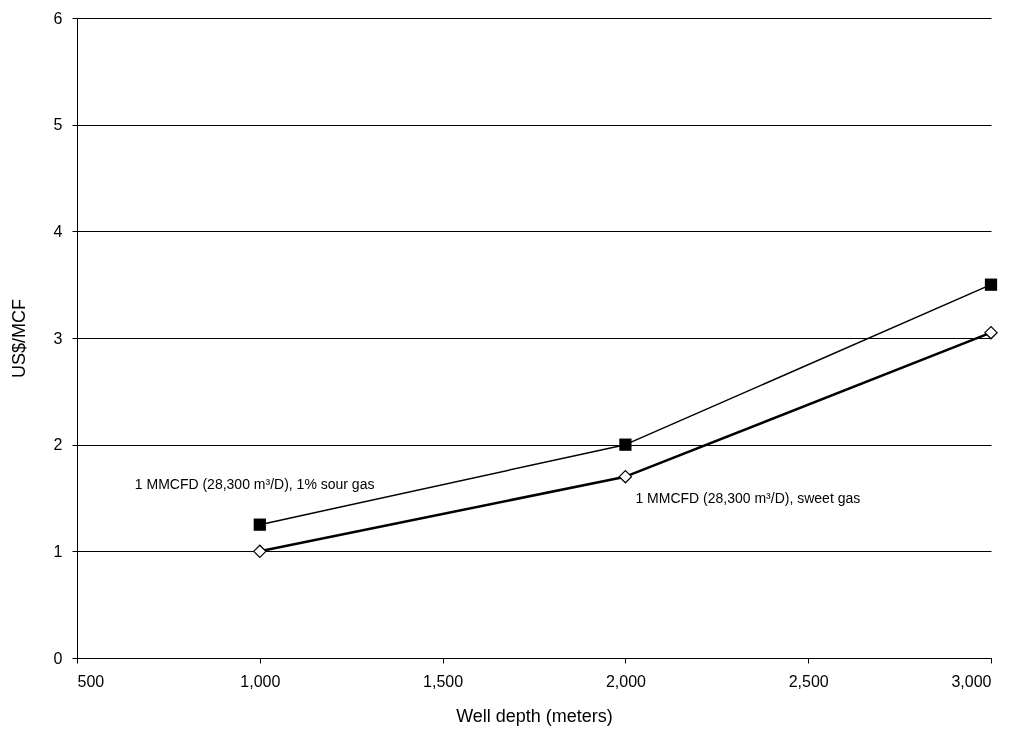 The width and height of the screenshot is (1031, 754). I want to click on y-axis-title: US$/MCF, so click(18, 338).